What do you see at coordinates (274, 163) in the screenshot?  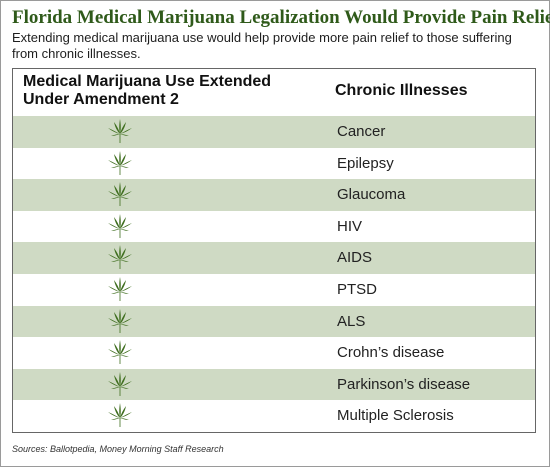 I see `table-row: Epilepsy` at bounding box center [274, 163].